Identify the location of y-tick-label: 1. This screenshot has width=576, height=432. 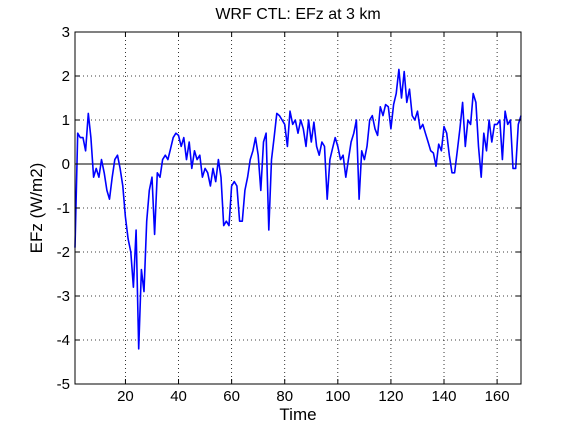
(66, 120).